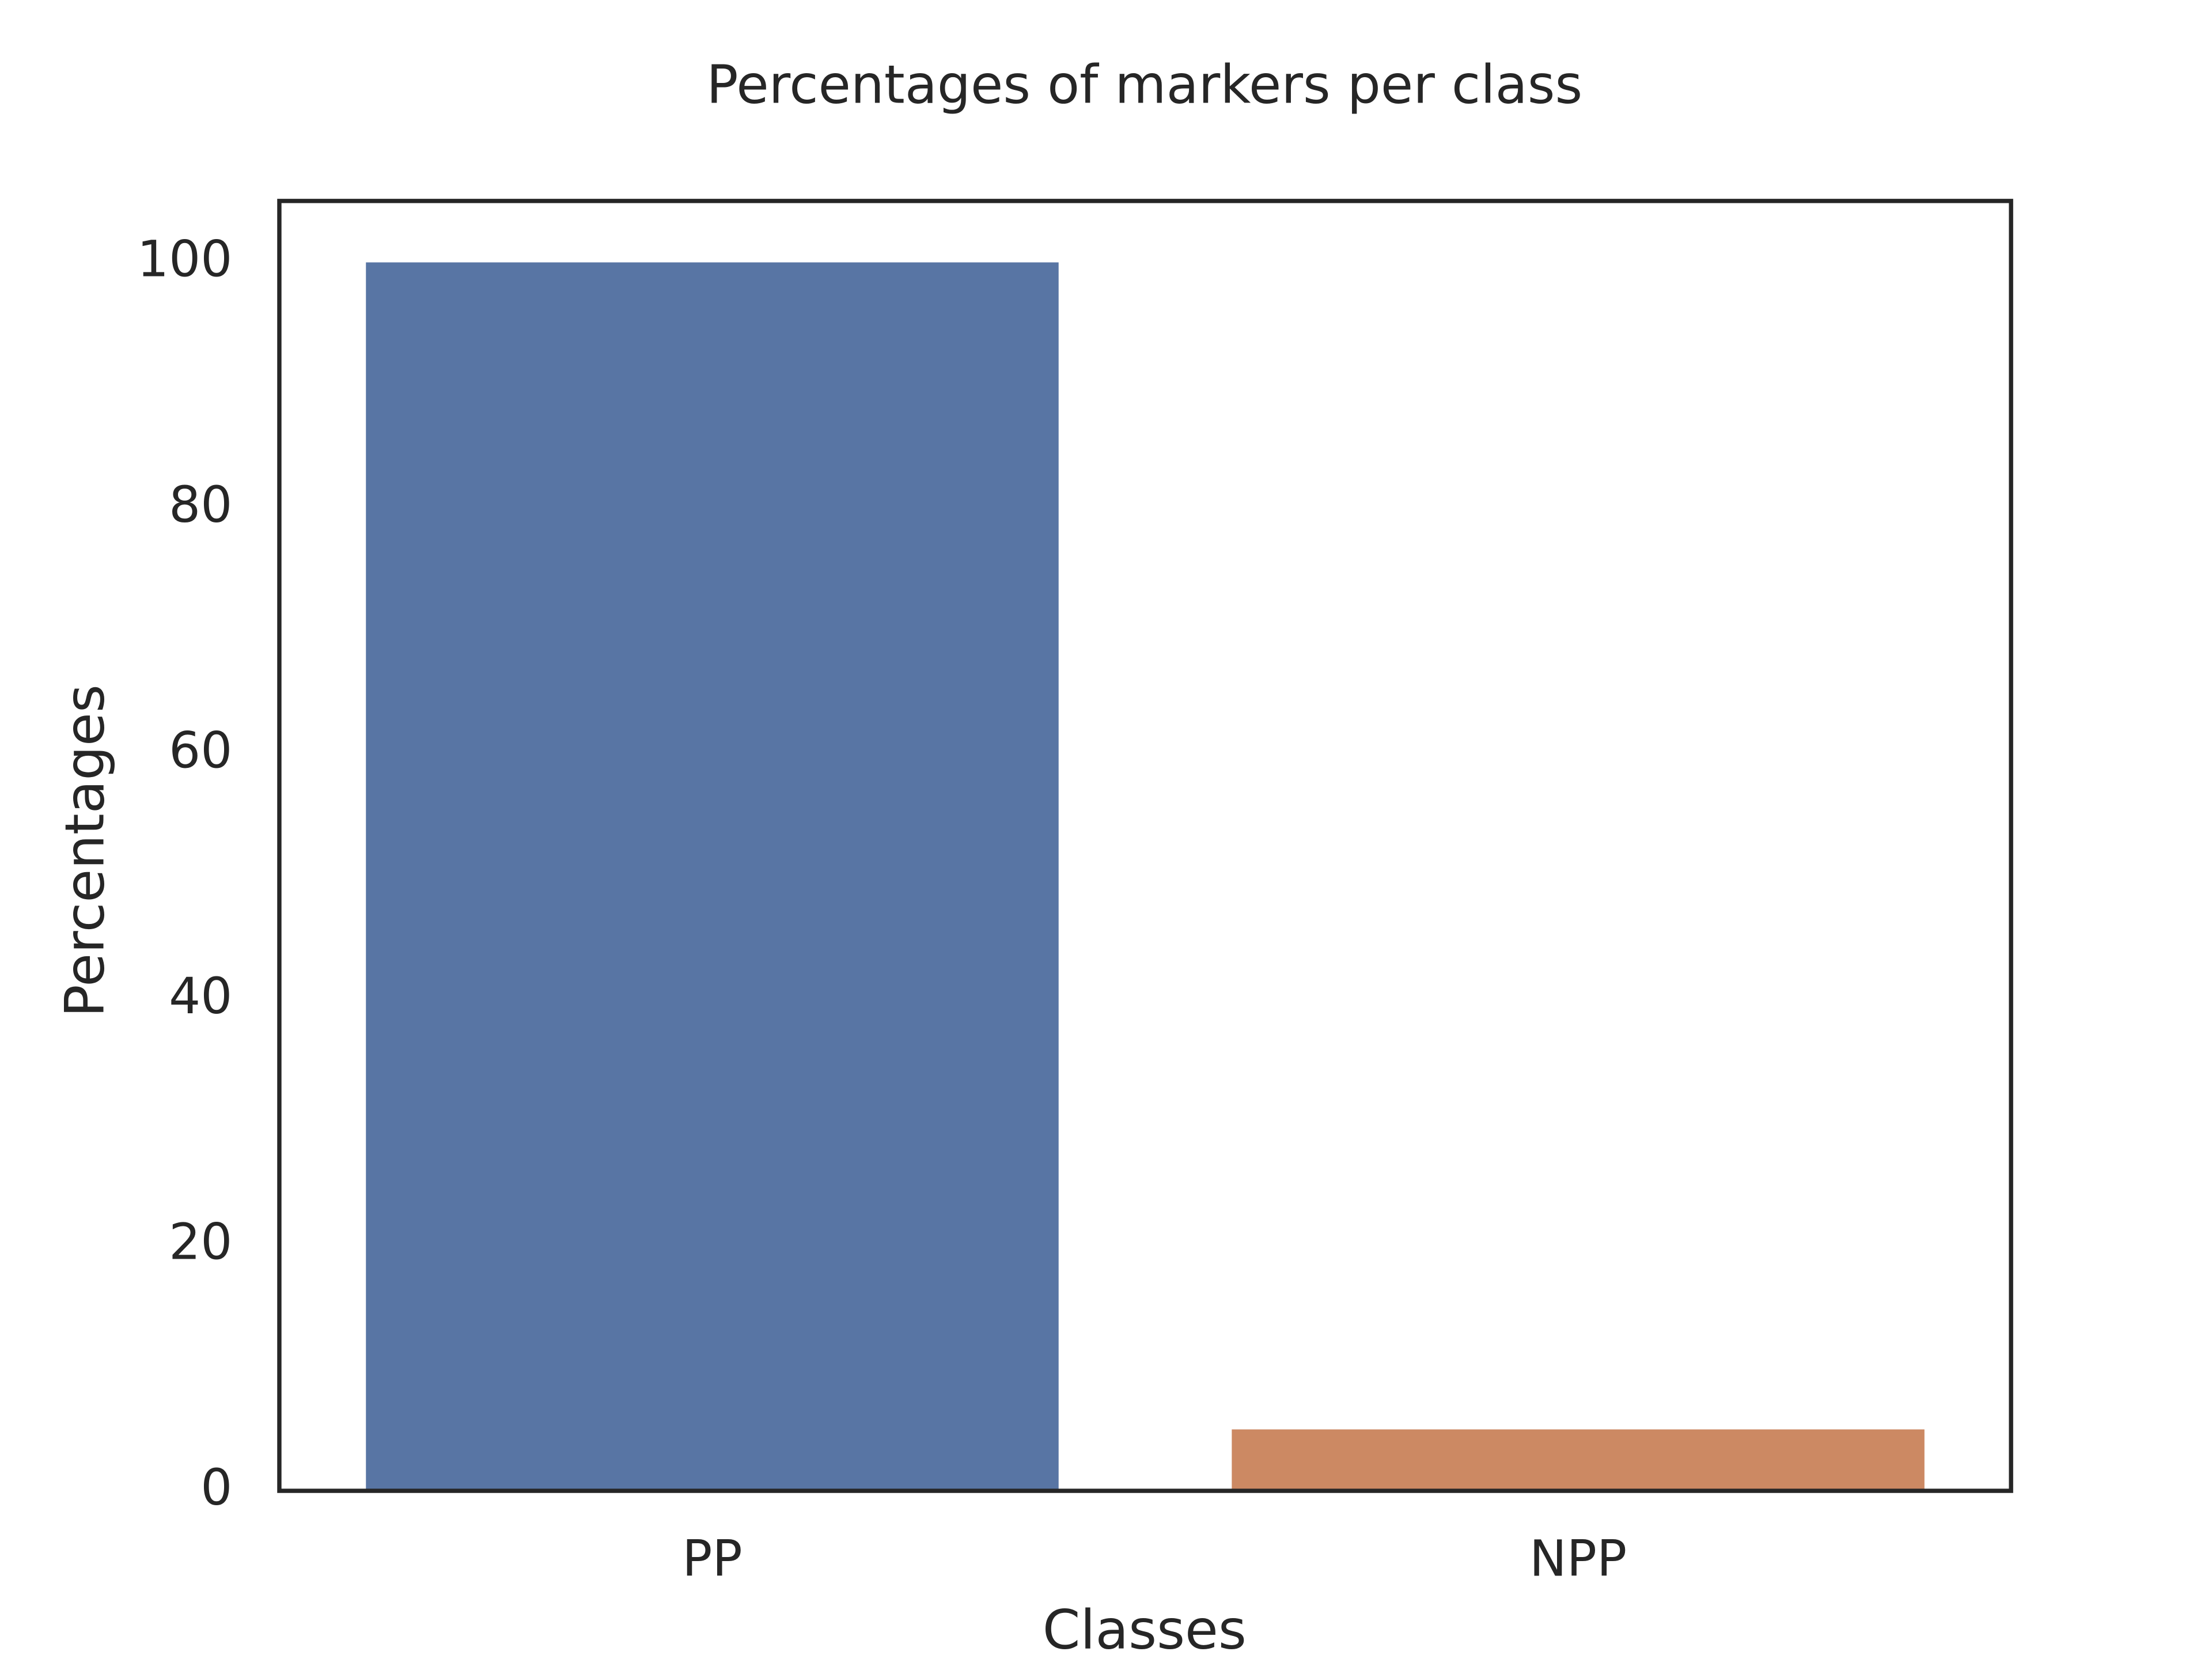 The height and width of the screenshot is (1659, 2212). I want to click on y-axis-label: Percentages, so click(85, 850).